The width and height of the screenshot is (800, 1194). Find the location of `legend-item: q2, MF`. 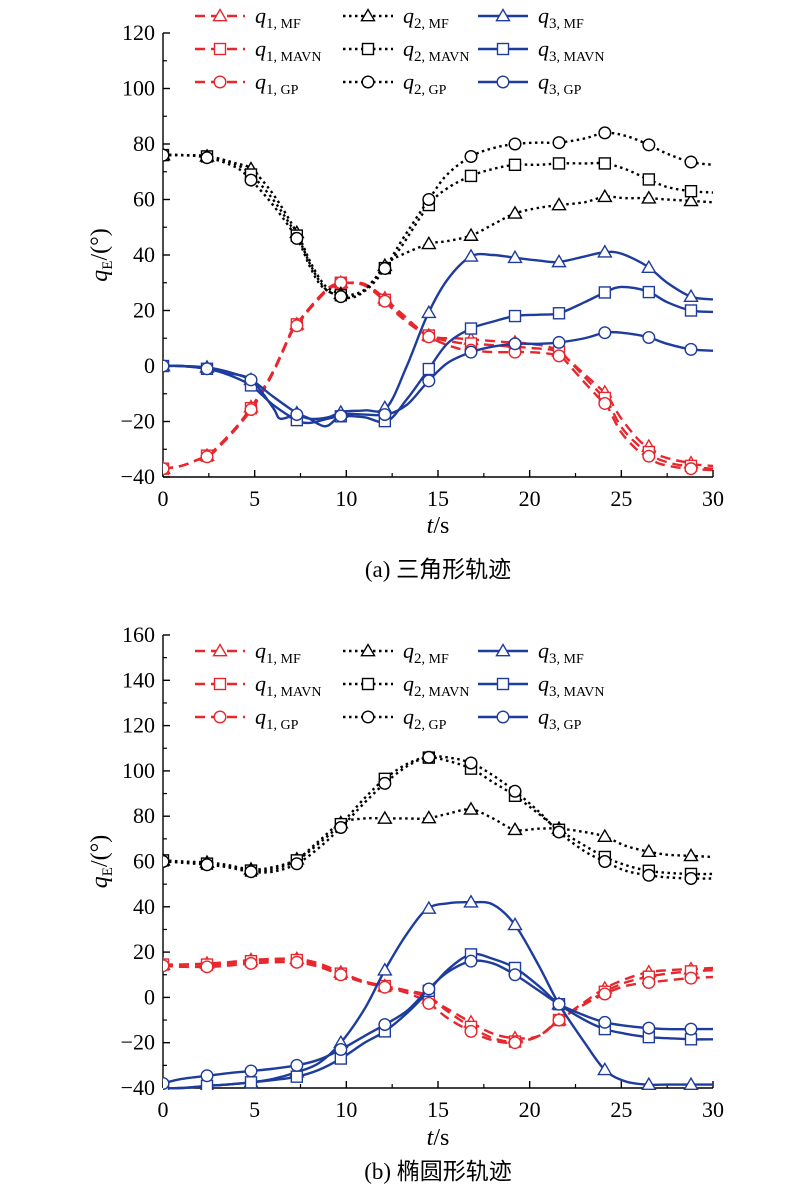

legend-item: q2, MF is located at coordinates (396, 652).